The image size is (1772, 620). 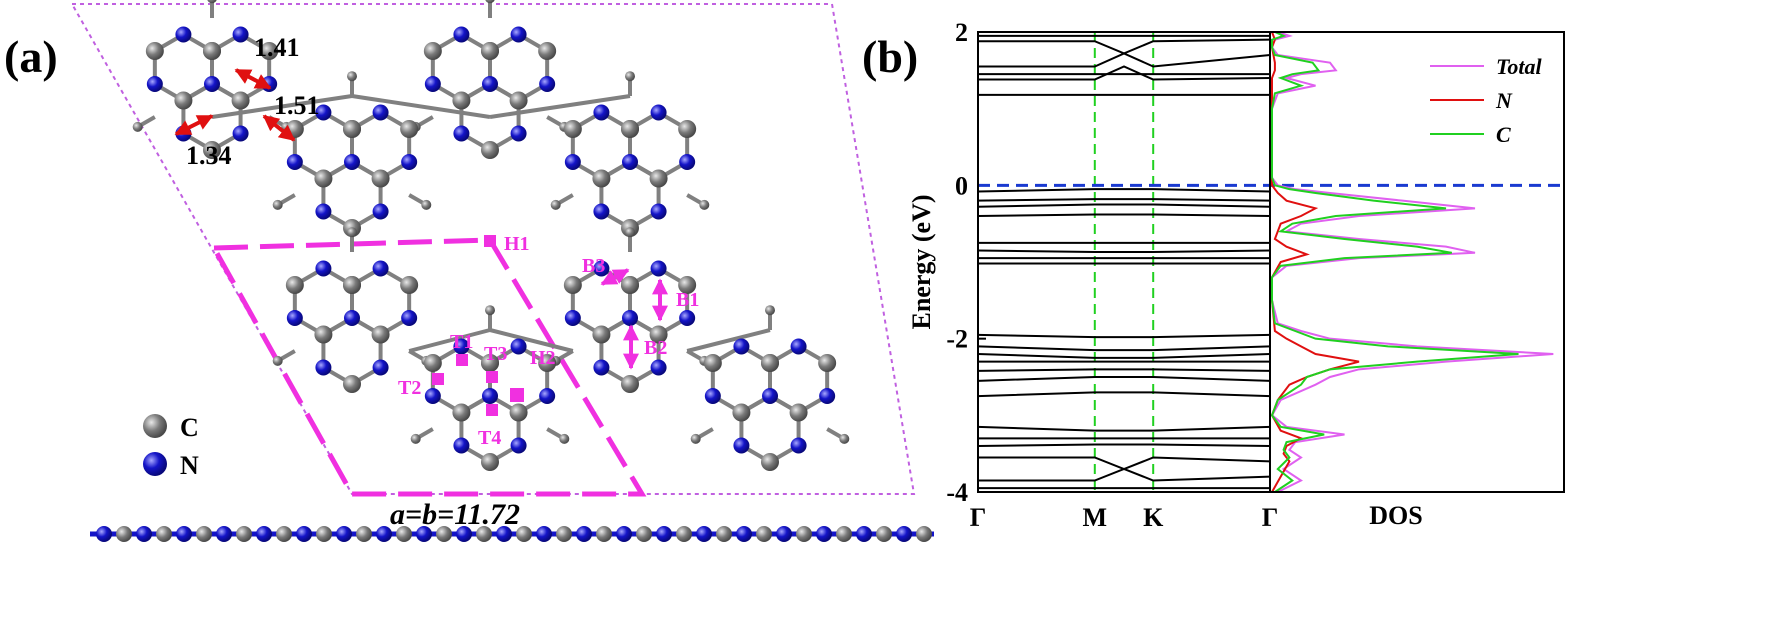 I want to click on panel-b-label: (b), so click(x=890, y=56).